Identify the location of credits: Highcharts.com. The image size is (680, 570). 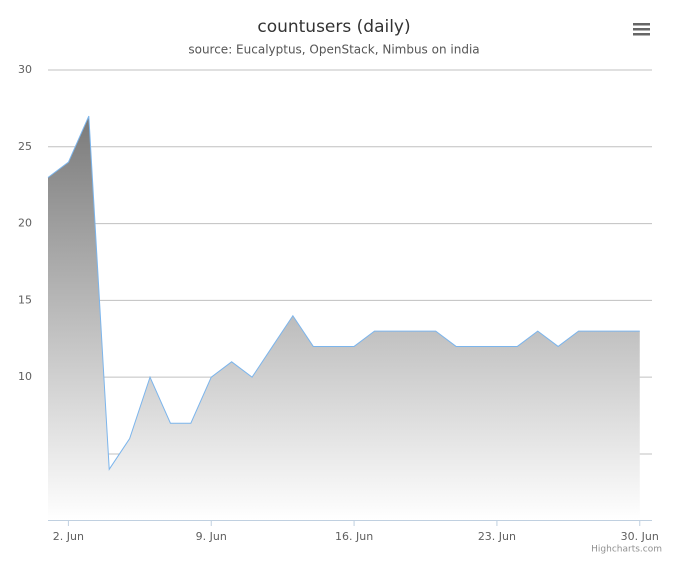
(626, 550).